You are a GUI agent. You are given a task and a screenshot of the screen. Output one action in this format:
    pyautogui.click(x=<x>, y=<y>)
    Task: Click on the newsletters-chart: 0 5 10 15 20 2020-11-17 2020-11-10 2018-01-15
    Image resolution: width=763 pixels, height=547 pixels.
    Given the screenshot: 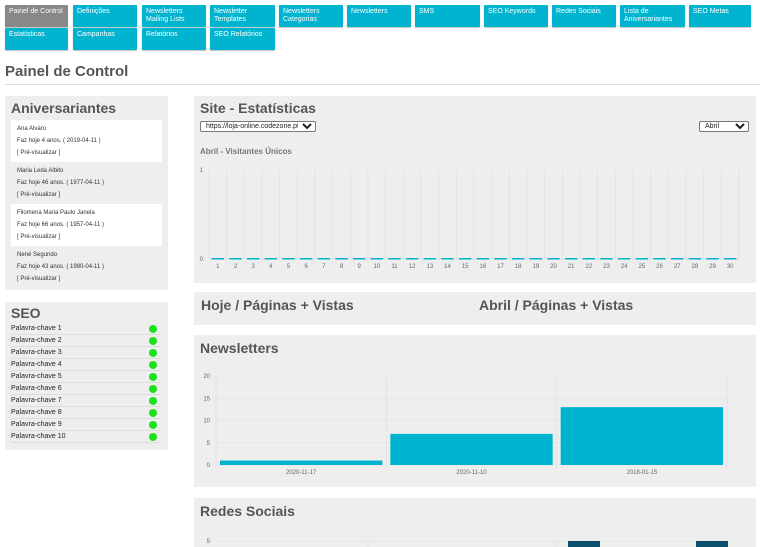 What is the action you would take?
    pyautogui.click(x=465, y=425)
    